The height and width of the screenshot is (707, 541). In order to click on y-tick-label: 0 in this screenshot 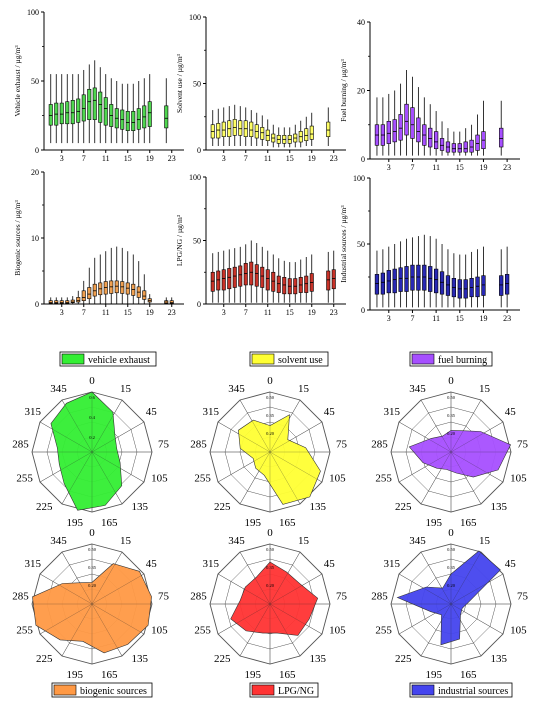, I will do `click(199, 304)`.